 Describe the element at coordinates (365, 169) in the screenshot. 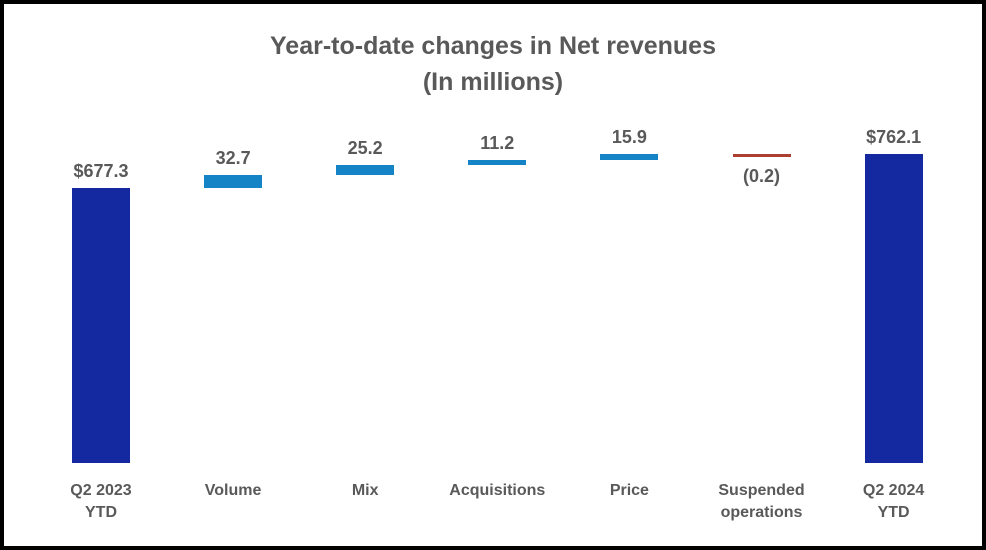

I see `bar-mix` at that location.